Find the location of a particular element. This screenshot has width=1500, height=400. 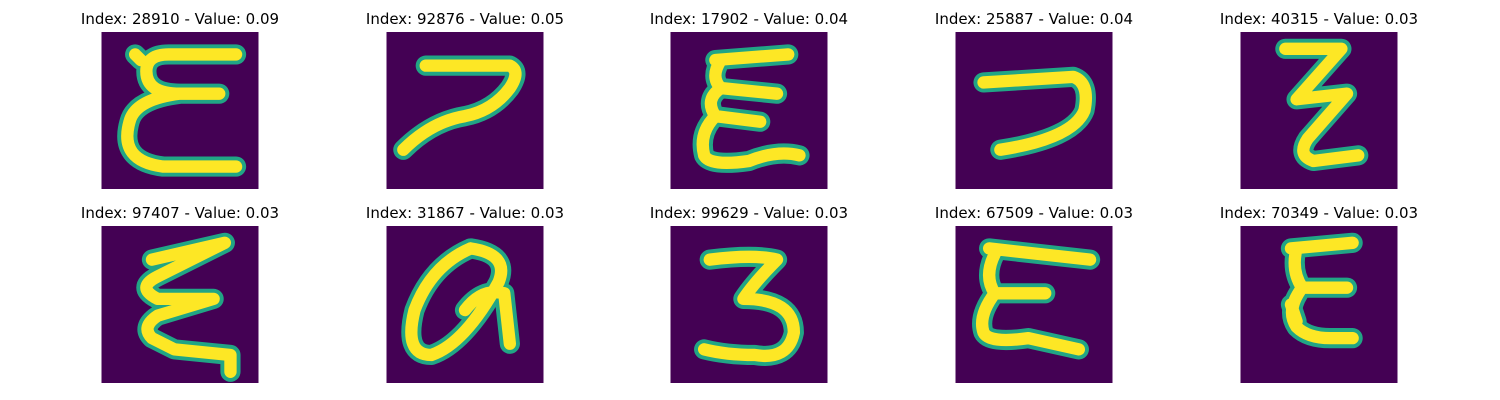

panel-title: Index: 99629 - Value: 0.03 is located at coordinates (749, 213).